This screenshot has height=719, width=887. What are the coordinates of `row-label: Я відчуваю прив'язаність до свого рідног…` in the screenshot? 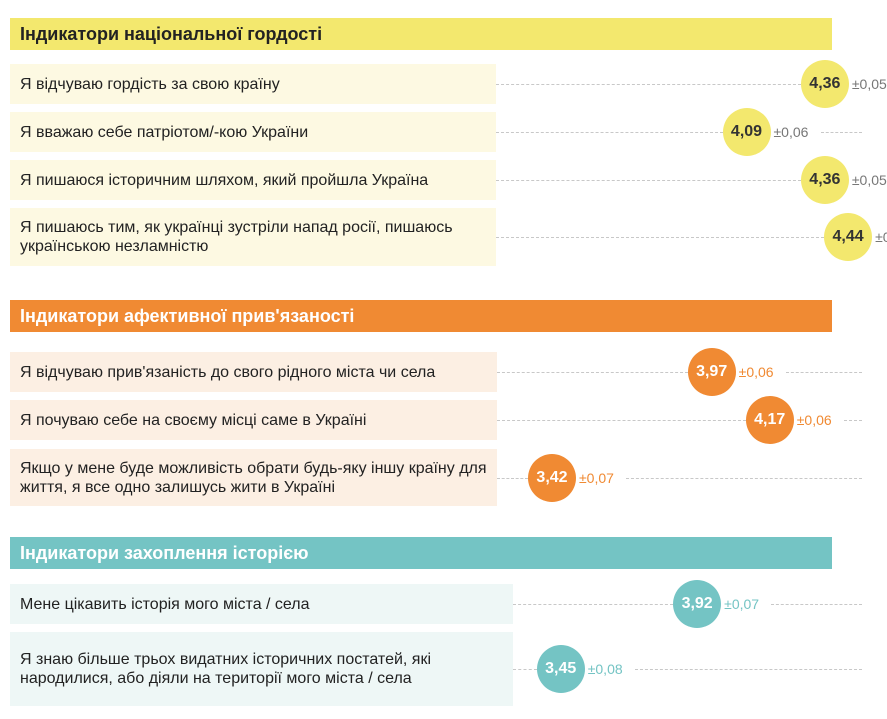 It's located at (253, 372).